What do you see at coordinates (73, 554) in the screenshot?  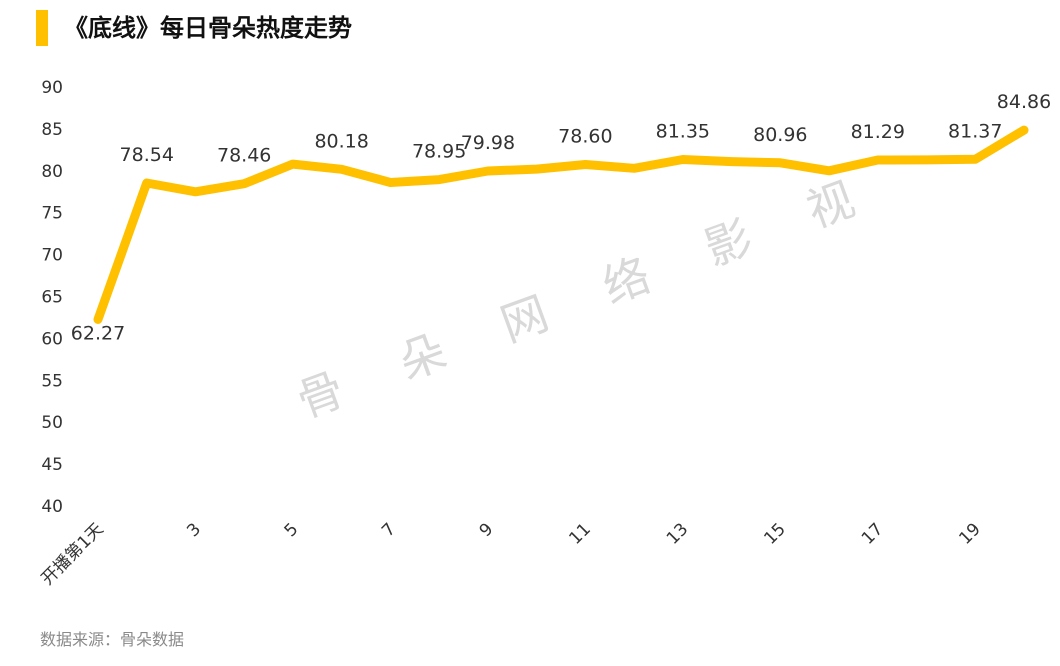 I see `x-tick-label: 开播第1天` at bounding box center [73, 554].